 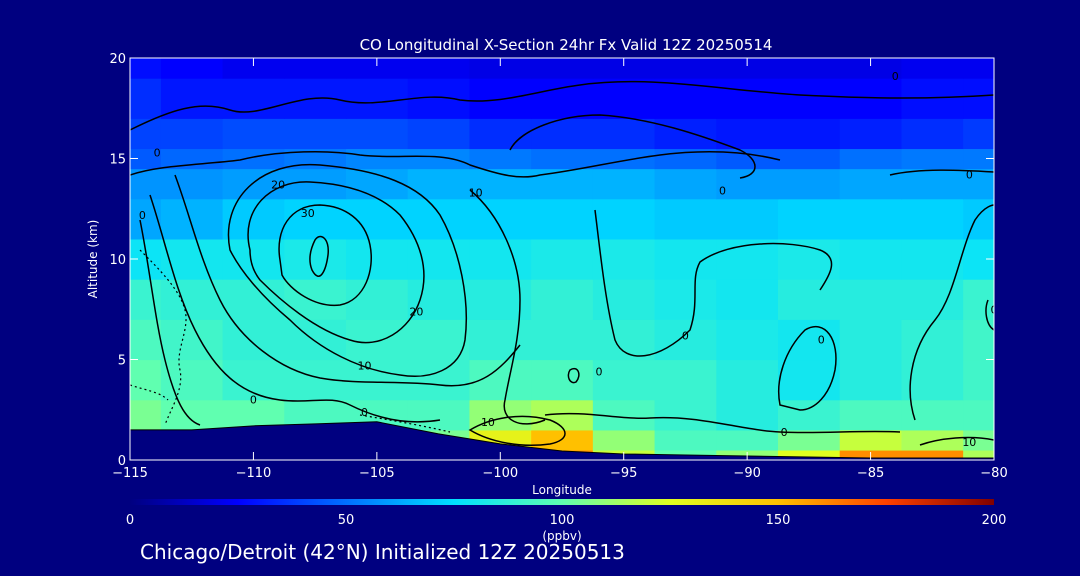 I want to click on colorbar-label: (ppbv), so click(x=561, y=536).